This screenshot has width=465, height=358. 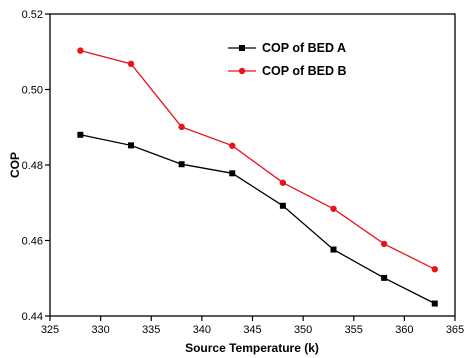 I want to click on legend-marker-bed-a, so click(x=242, y=48).